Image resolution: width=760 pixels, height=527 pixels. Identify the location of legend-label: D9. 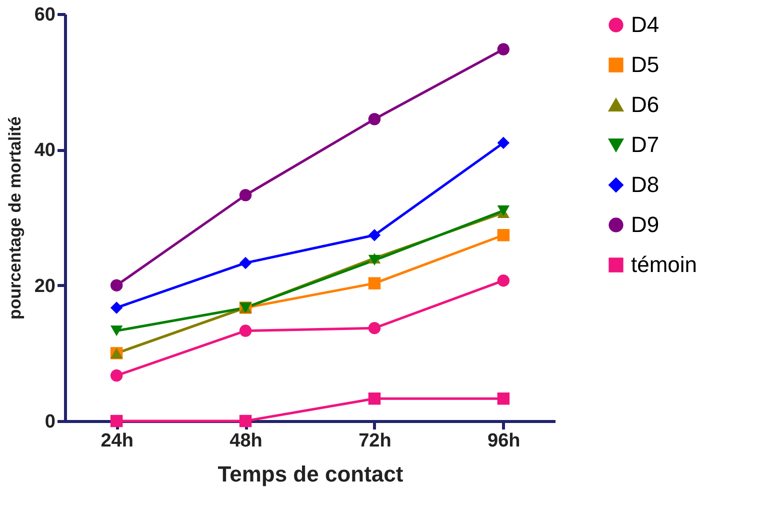
(645, 224).